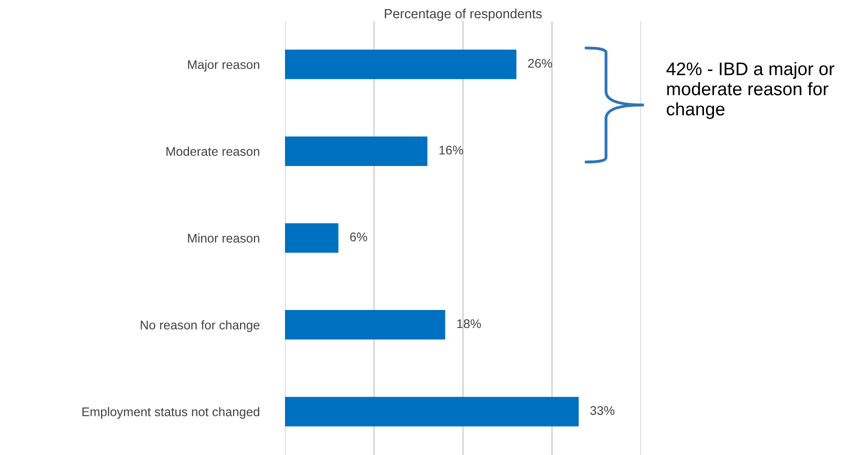 Image resolution: width=842 pixels, height=455 pixels. I want to click on data-label: 18%, so click(469, 323).